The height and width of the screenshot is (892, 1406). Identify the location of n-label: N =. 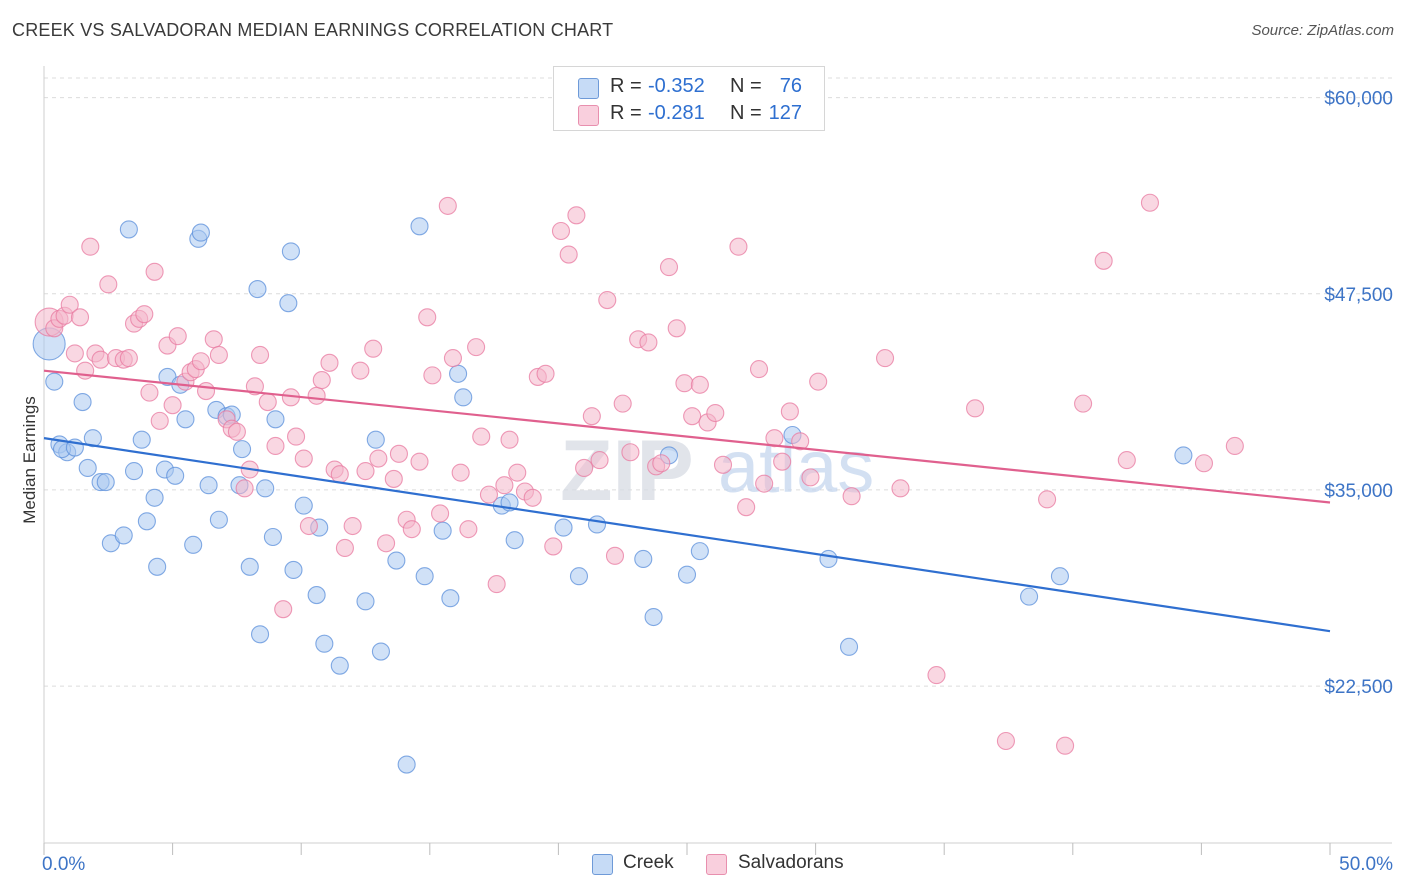
(746, 113).